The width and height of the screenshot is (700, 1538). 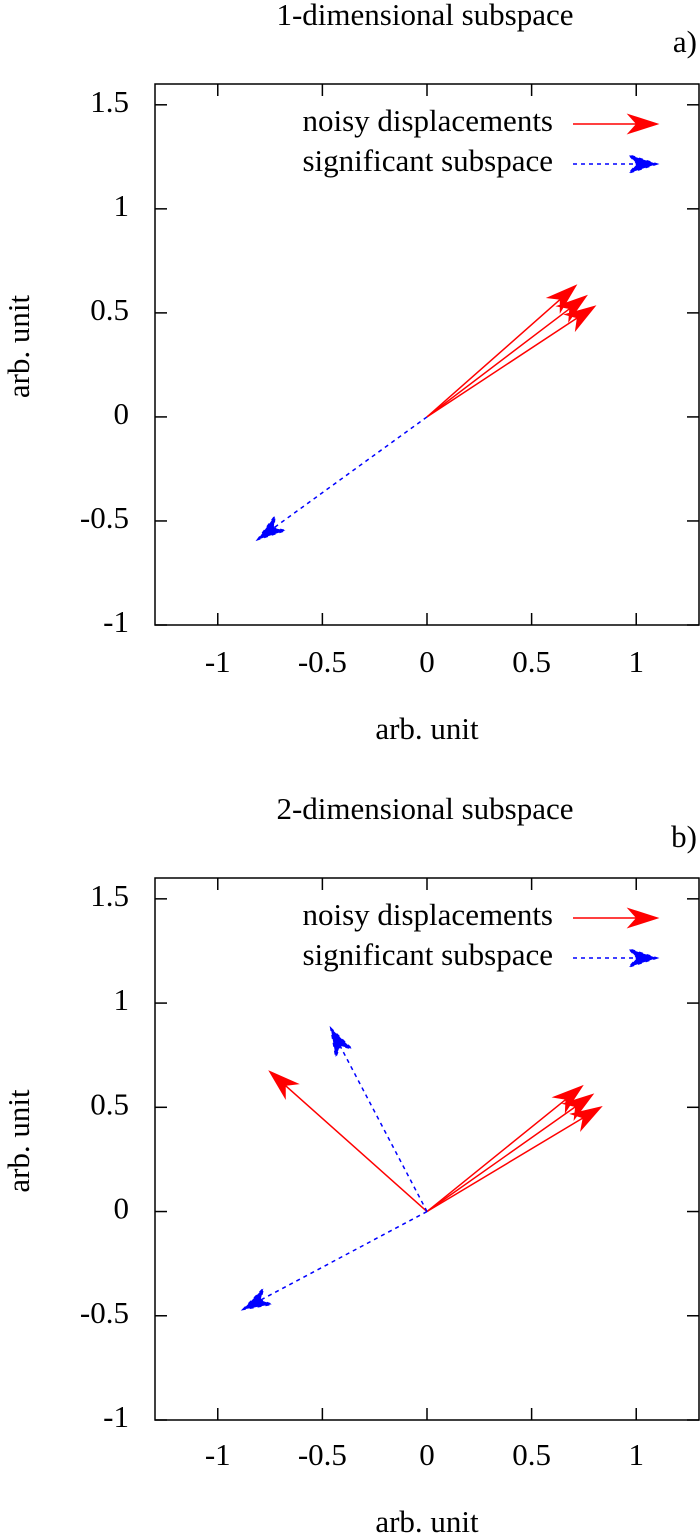 What do you see at coordinates (685, 41) in the screenshot?
I see `panel-label: a)` at bounding box center [685, 41].